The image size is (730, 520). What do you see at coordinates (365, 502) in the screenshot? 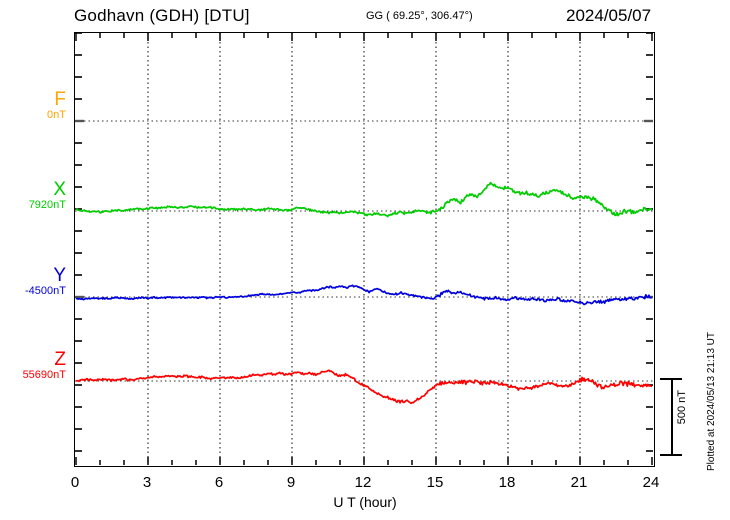
I see `x-axis-label: U T (hour)` at bounding box center [365, 502].